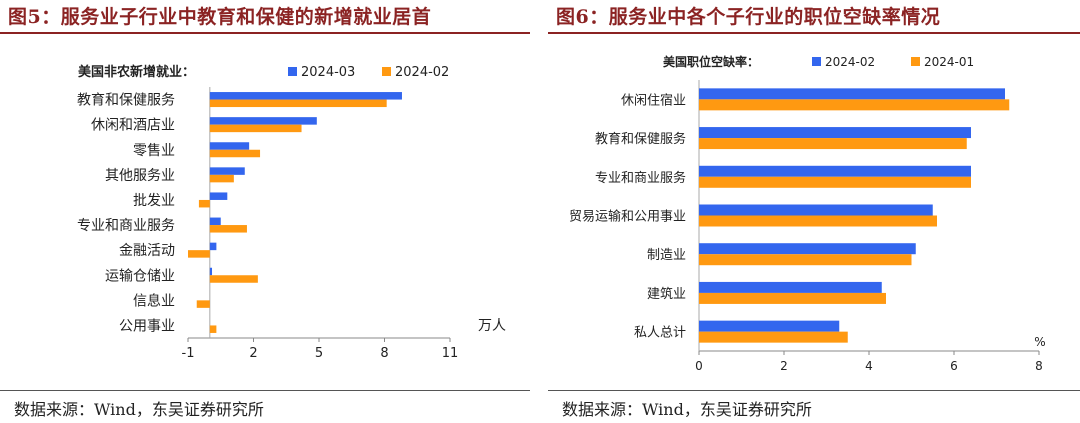  I want to click on category-label: 休闲住宿业, so click(653, 100).